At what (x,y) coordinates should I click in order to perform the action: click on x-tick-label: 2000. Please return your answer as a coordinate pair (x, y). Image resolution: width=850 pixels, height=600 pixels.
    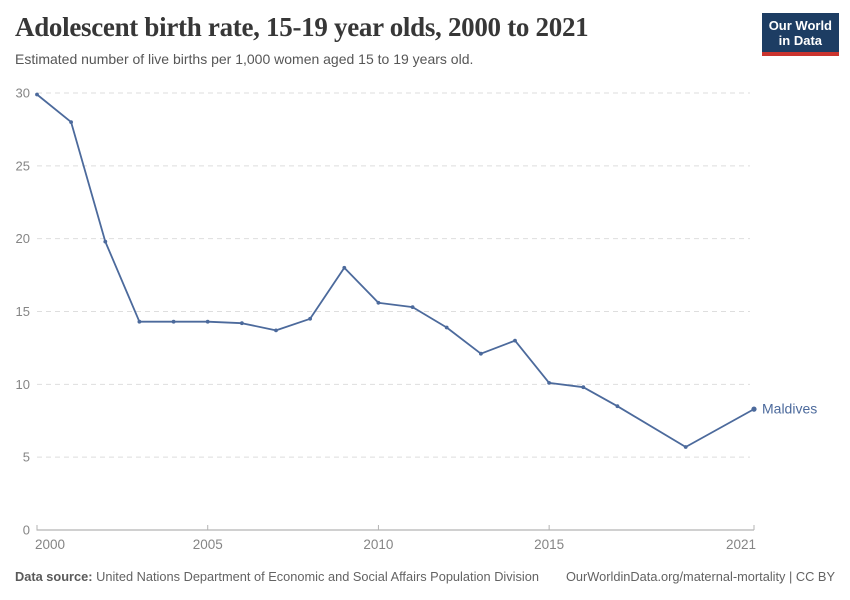
    Looking at the image, I should click on (50, 544).